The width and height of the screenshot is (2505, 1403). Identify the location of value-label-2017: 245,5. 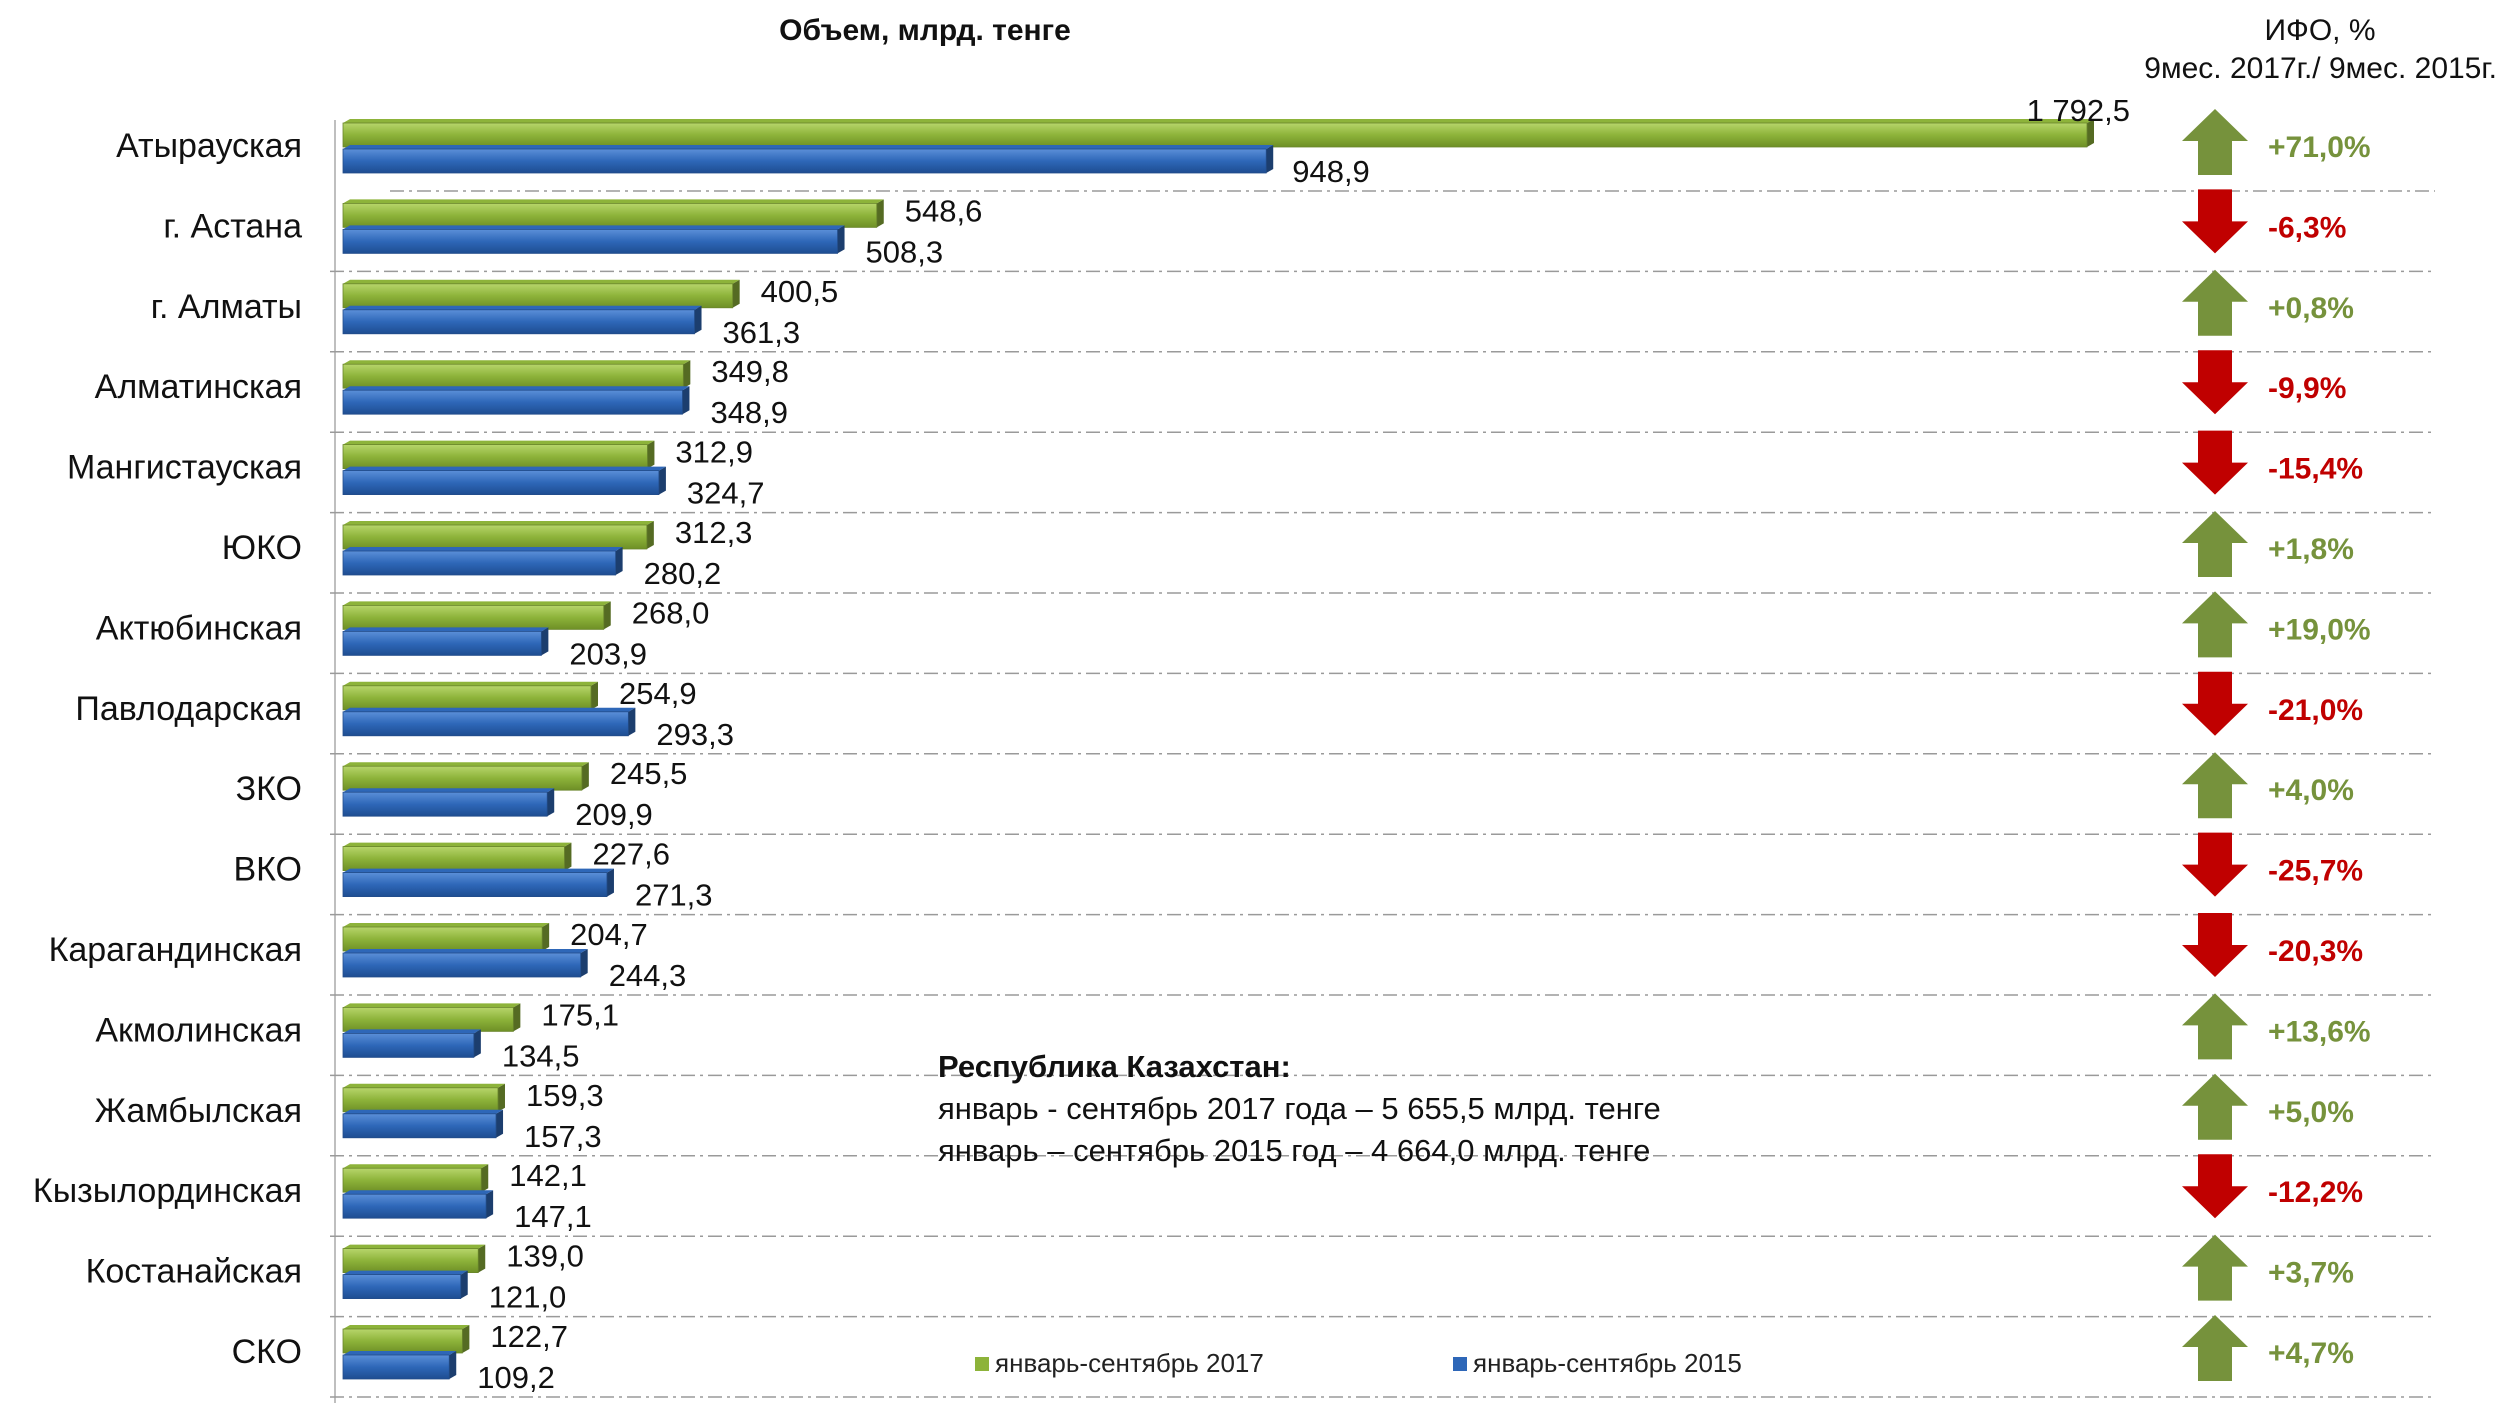
(649, 773).